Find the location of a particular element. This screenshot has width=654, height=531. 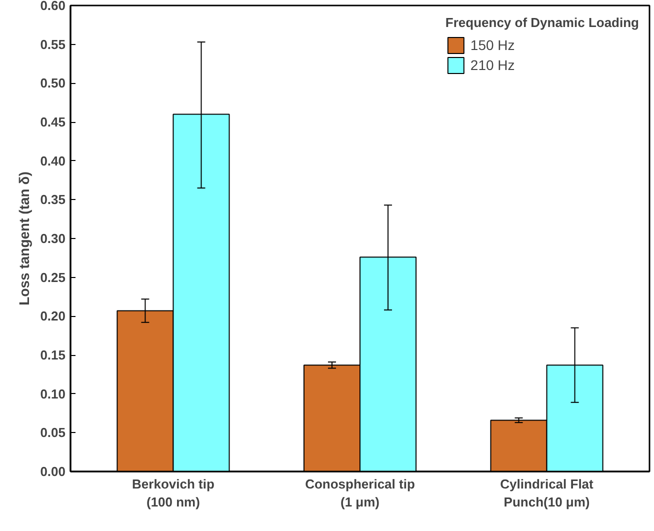

legend-label: 150 Hz is located at coordinates (492, 45).